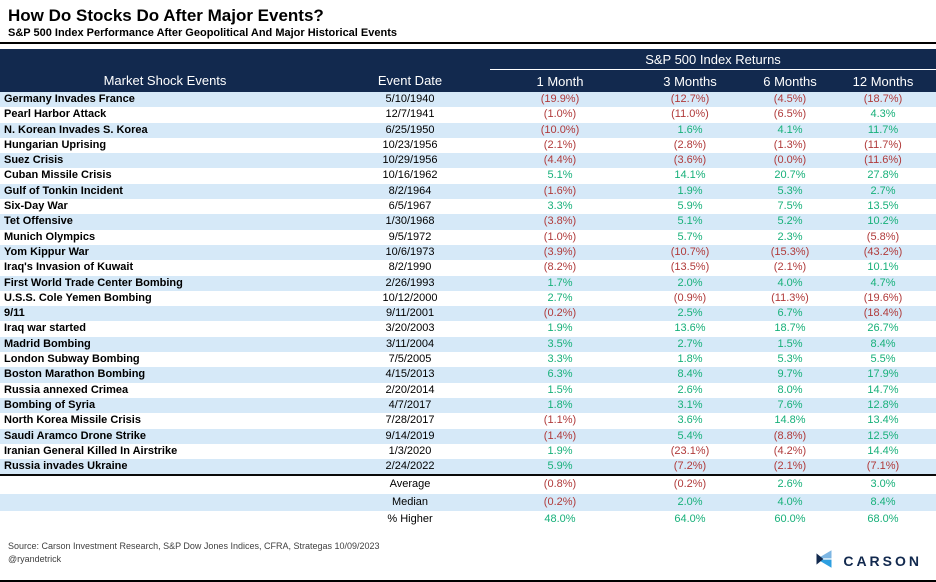  Describe the element at coordinates (882, 561) in the screenshot. I see `carson-logo-text: CARSON` at that location.